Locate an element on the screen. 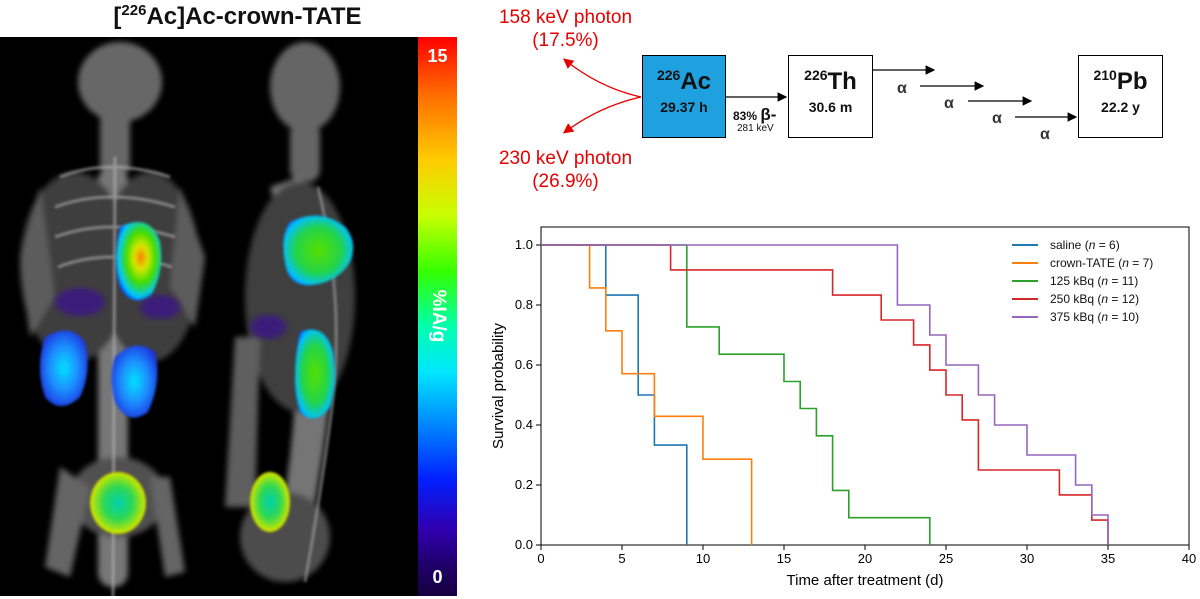  beta-energy-label: 281 keV is located at coordinates (755, 128).